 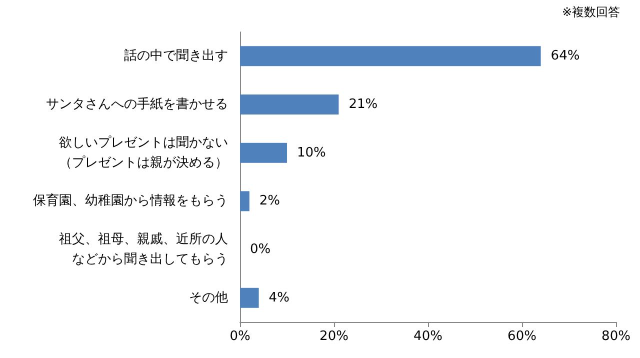 I want to click on data-label: 4%, so click(x=279, y=298).